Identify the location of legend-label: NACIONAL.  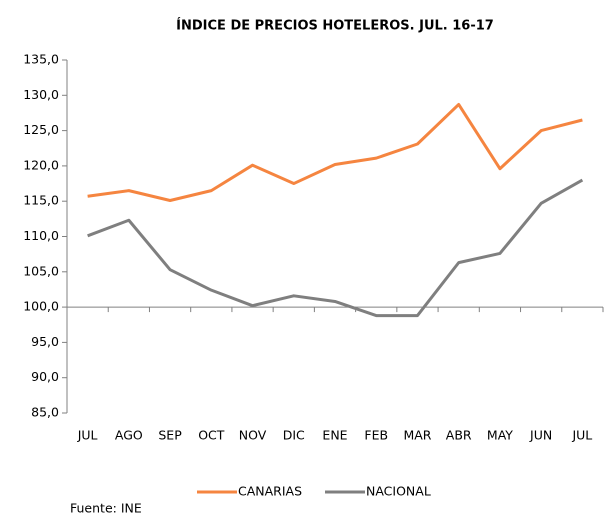
(398, 491).